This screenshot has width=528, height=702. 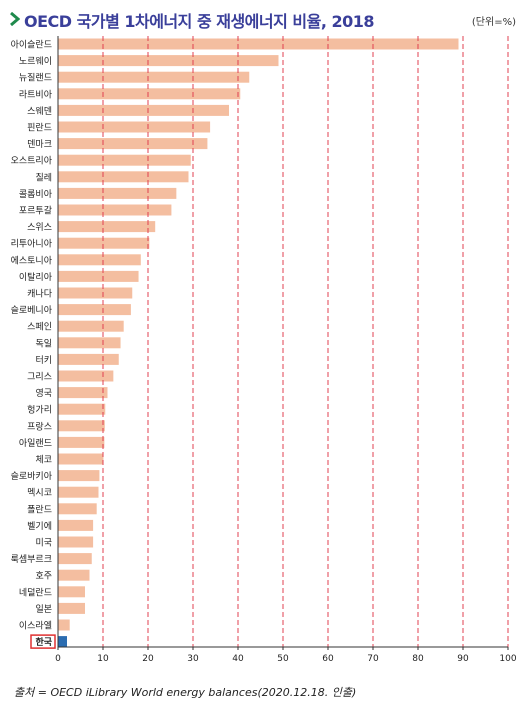 I want to click on category-label: 스페인, so click(x=39, y=327).